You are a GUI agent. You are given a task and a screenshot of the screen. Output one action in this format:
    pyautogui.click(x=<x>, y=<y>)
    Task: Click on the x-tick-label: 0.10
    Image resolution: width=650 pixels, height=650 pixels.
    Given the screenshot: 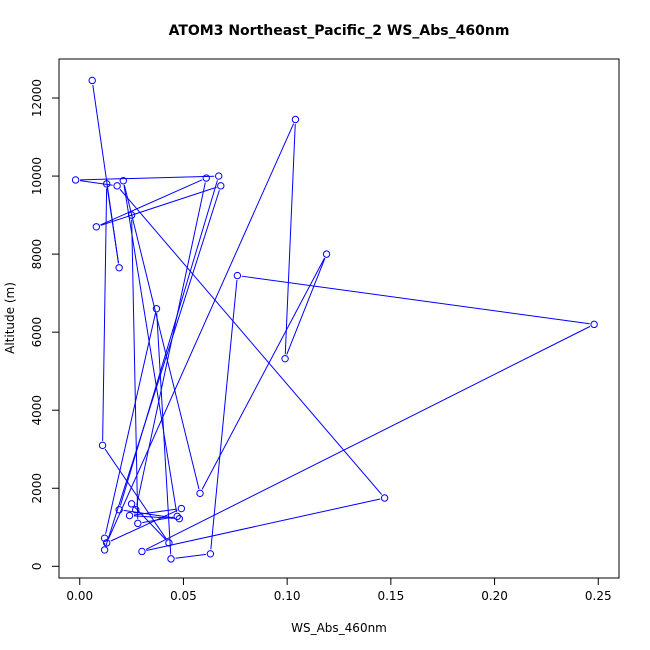 What is the action you would take?
    pyautogui.click(x=287, y=596)
    